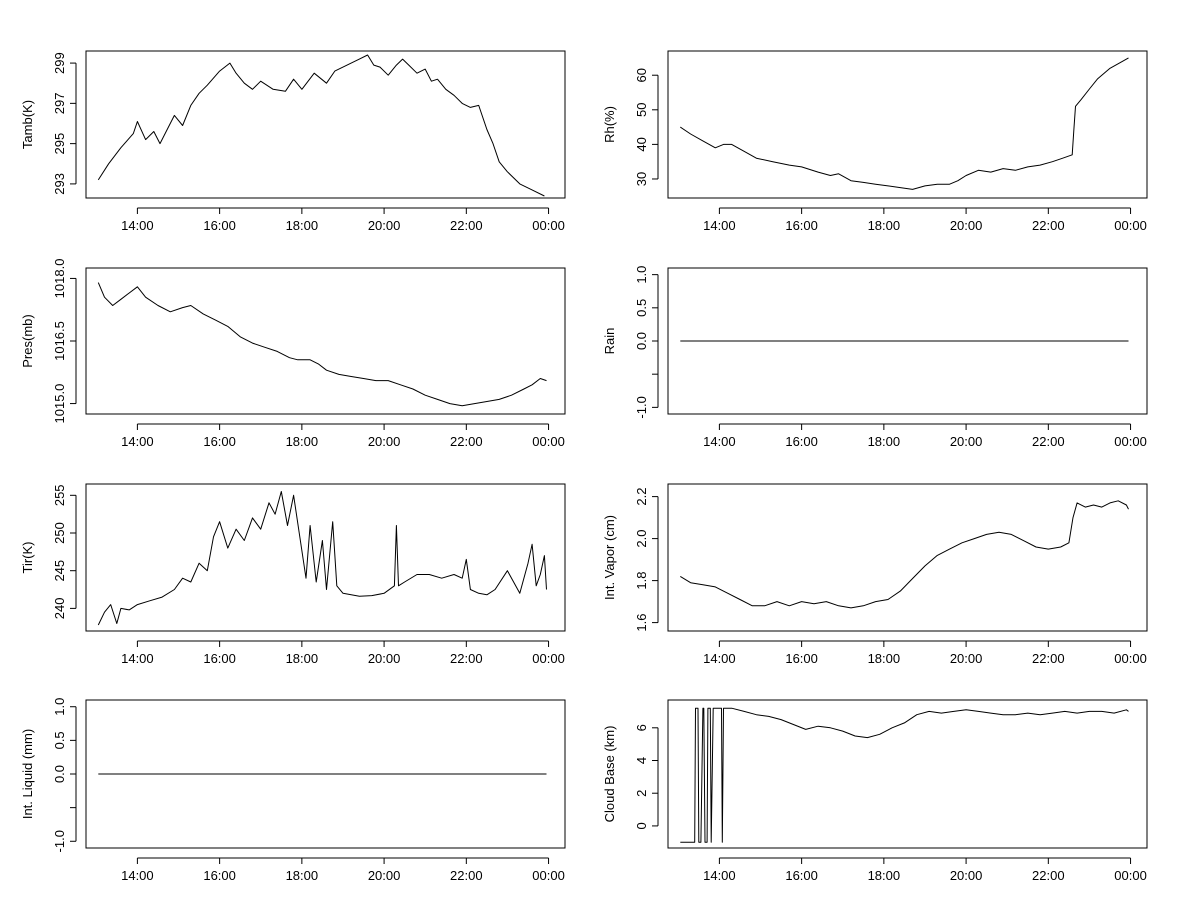 The width and height of the screenshot is (1200, 905). Describe the element at coordinates (609, 774) in the screenshot. I see `y-axis-label: Cloud Base (km)` at that location.